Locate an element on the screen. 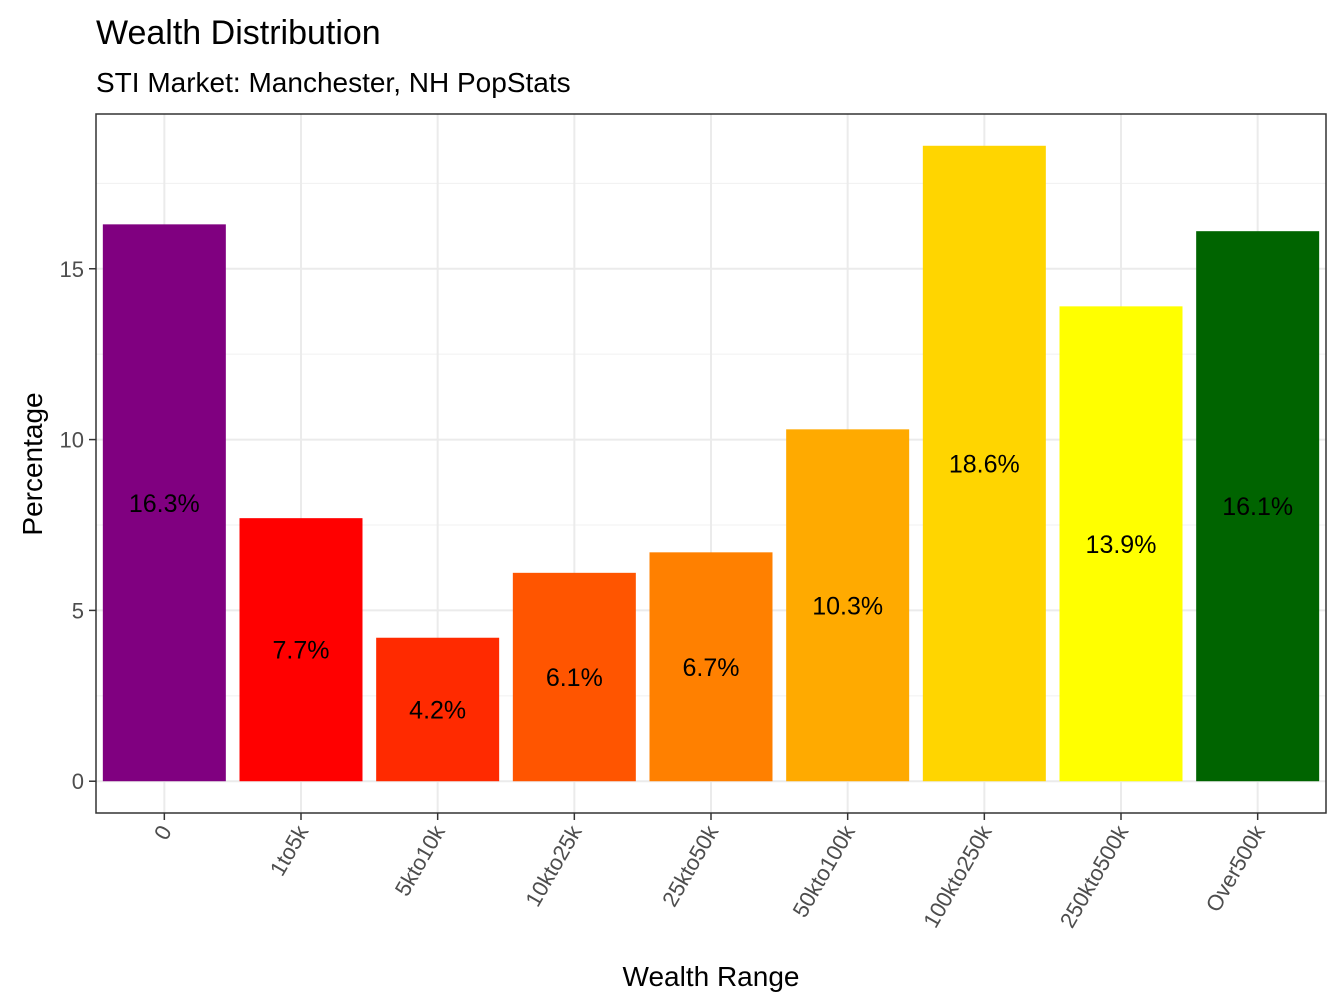 The height and width of the screenshot is (1008, 1344). bar-value-label: 16.1% is located at coordinates (1257, 507).